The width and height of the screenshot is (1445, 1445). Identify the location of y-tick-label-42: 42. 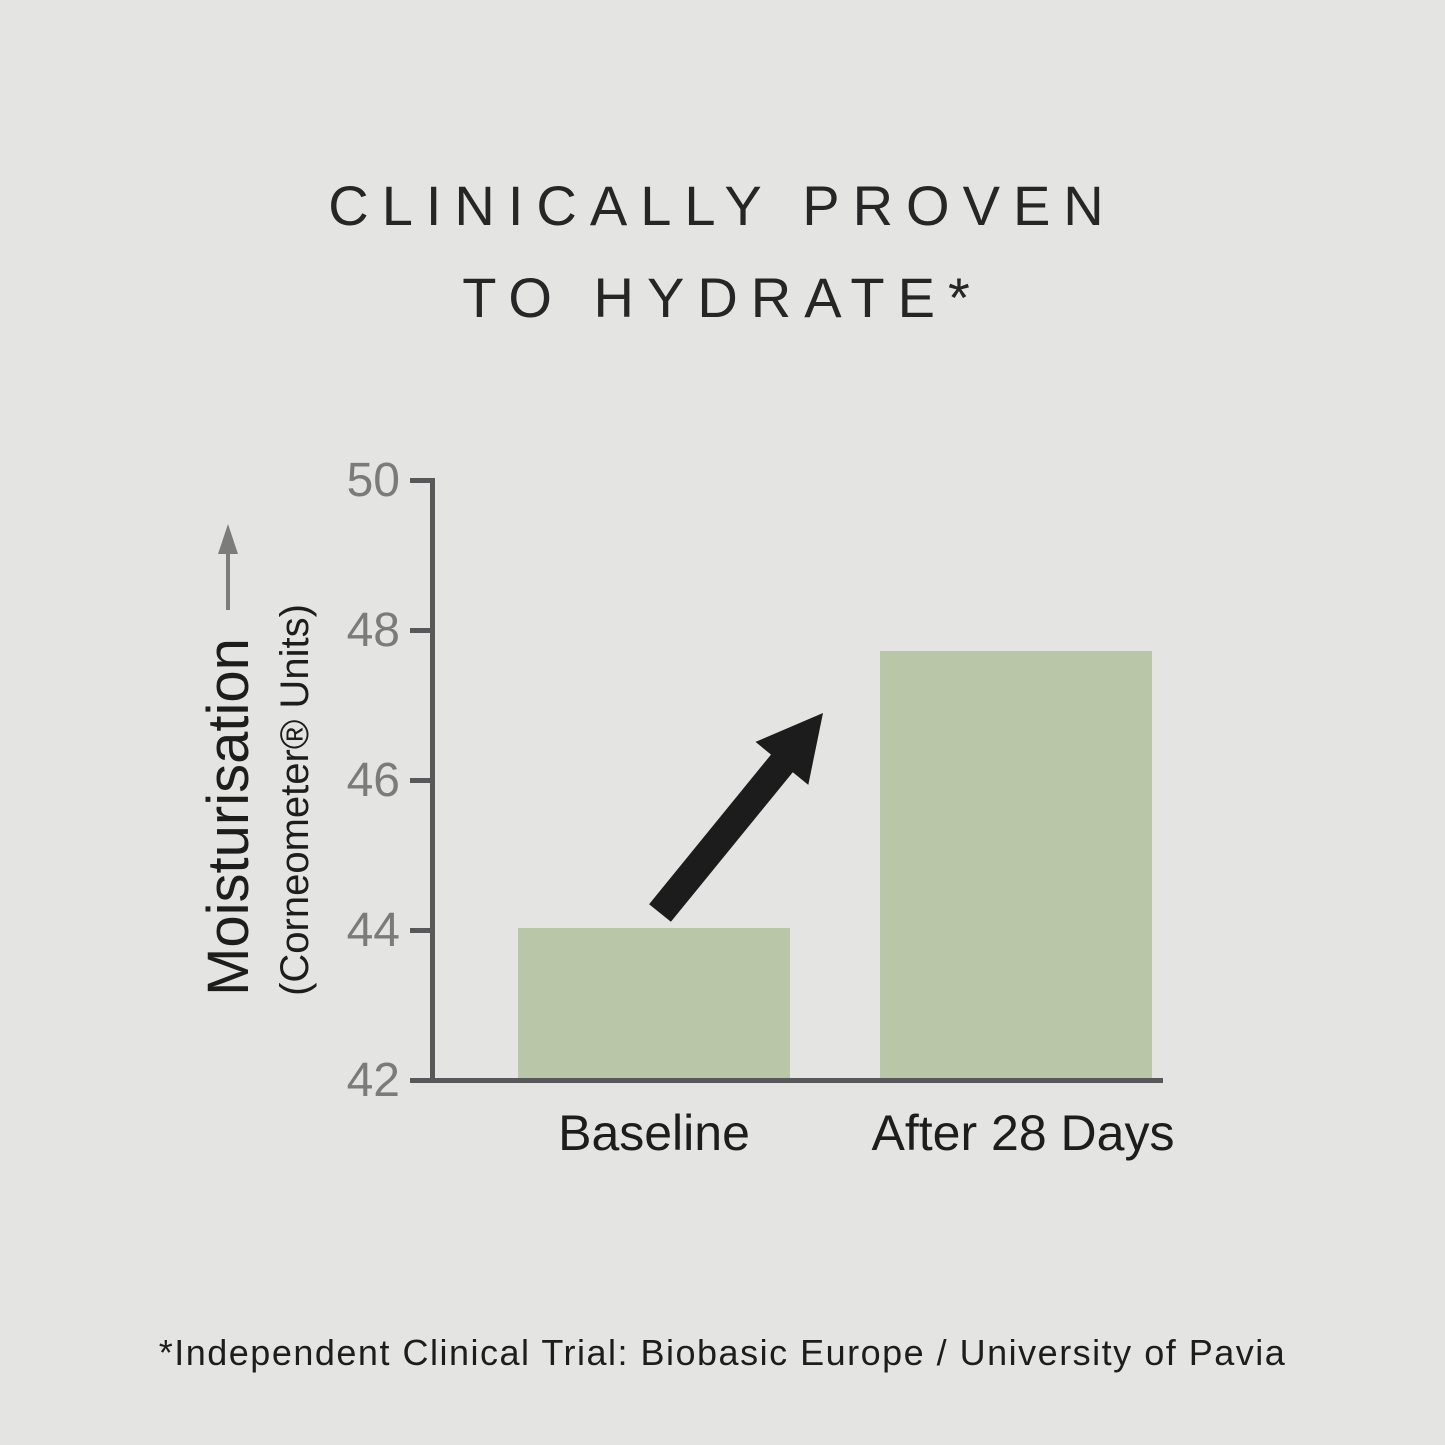
(373, 1080).